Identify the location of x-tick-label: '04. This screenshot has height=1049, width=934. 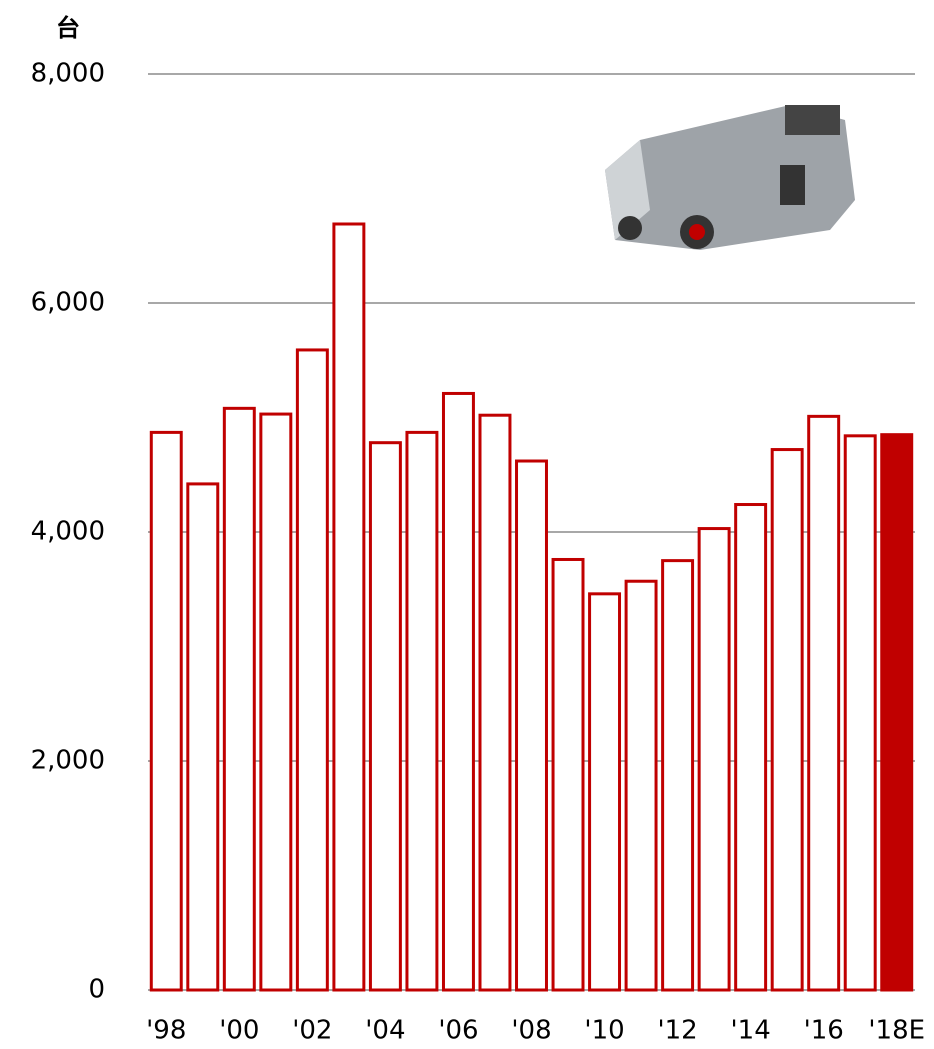
(385, 1031).